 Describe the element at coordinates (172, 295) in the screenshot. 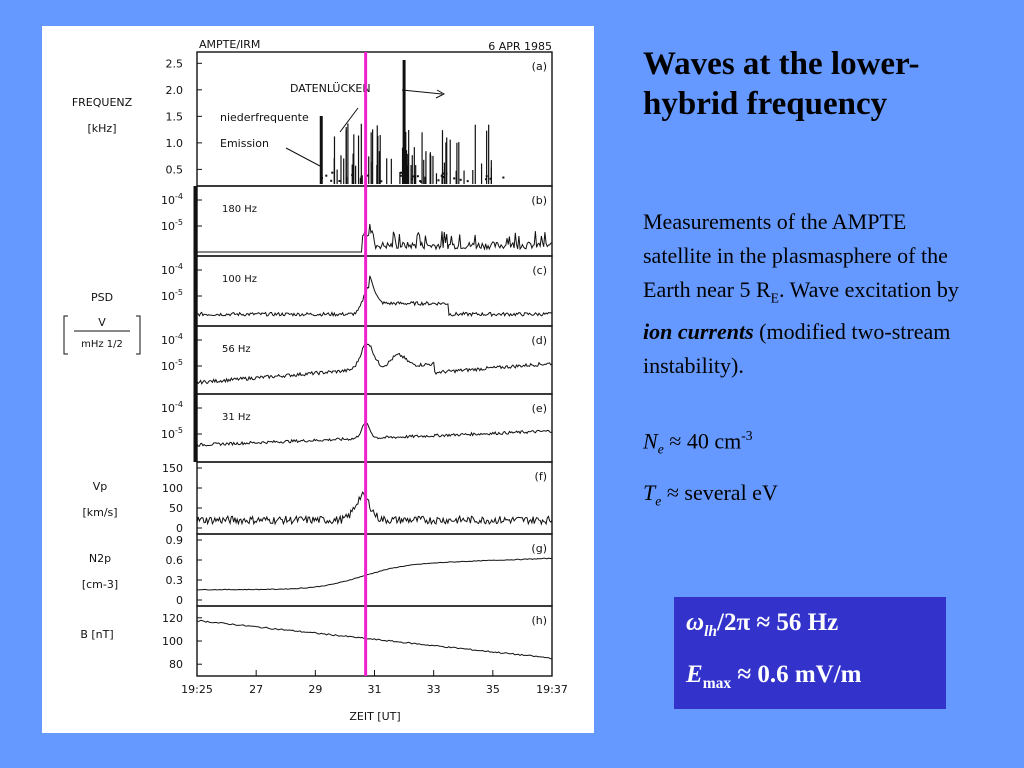

I see `y-tick-label-c-1: 10⁻⁵` at that location.